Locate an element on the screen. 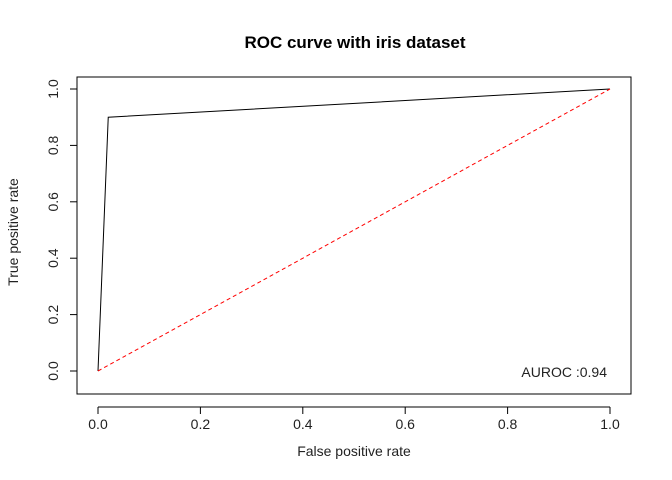 Image resolution: width=672 pixels, height=480 pixels. y-tick-label: 0.6 is located at coordinates (53, 202).